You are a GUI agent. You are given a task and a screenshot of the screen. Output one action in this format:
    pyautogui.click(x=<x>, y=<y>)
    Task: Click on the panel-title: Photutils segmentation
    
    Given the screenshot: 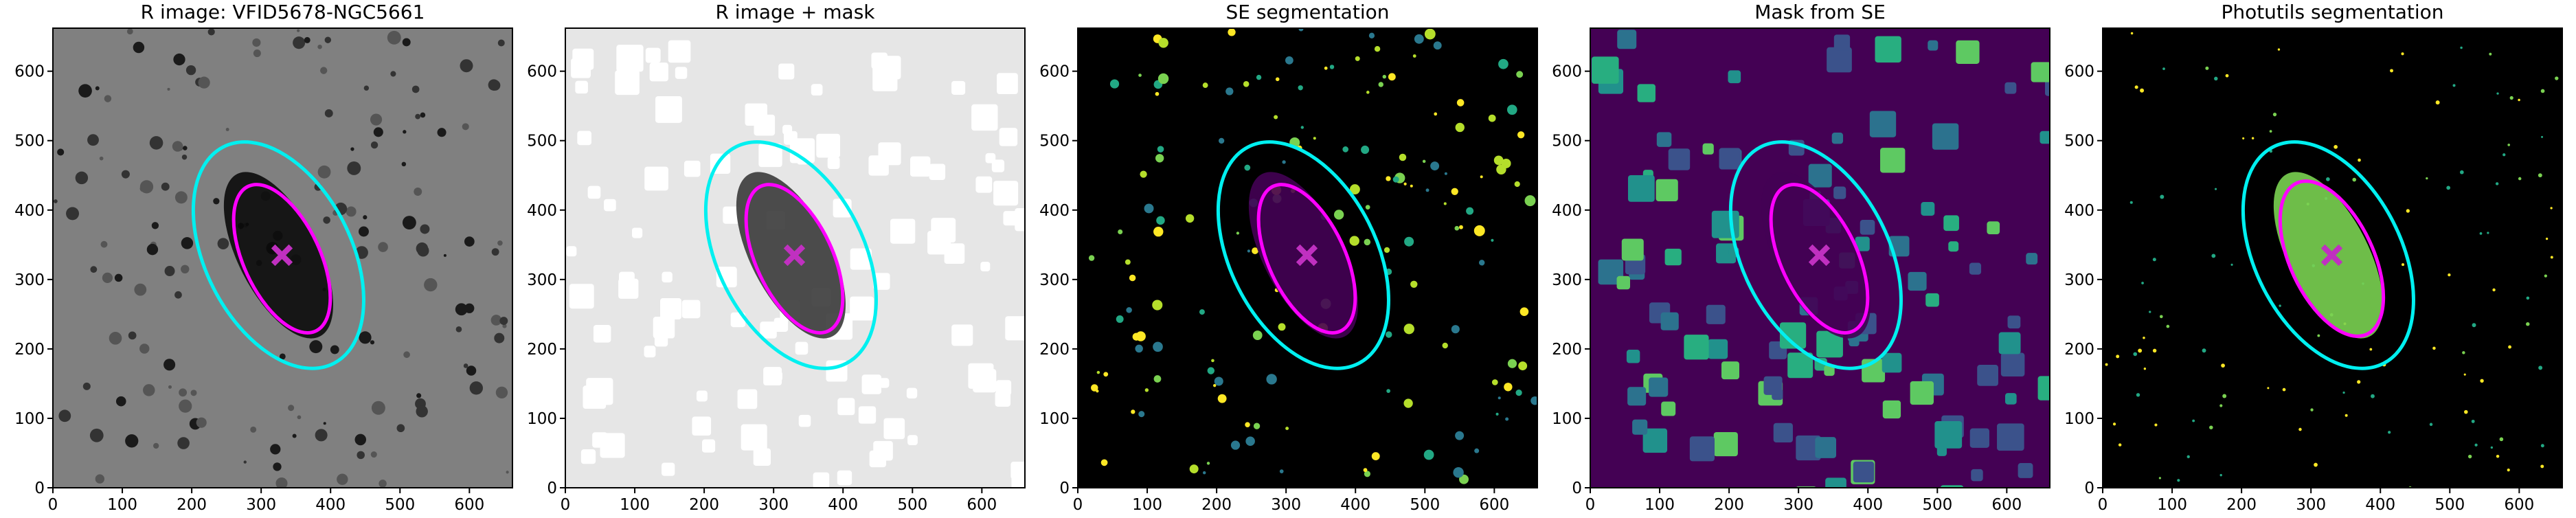 What is the action you would take?
    pyautogui.click(x=2332, y=12)
    